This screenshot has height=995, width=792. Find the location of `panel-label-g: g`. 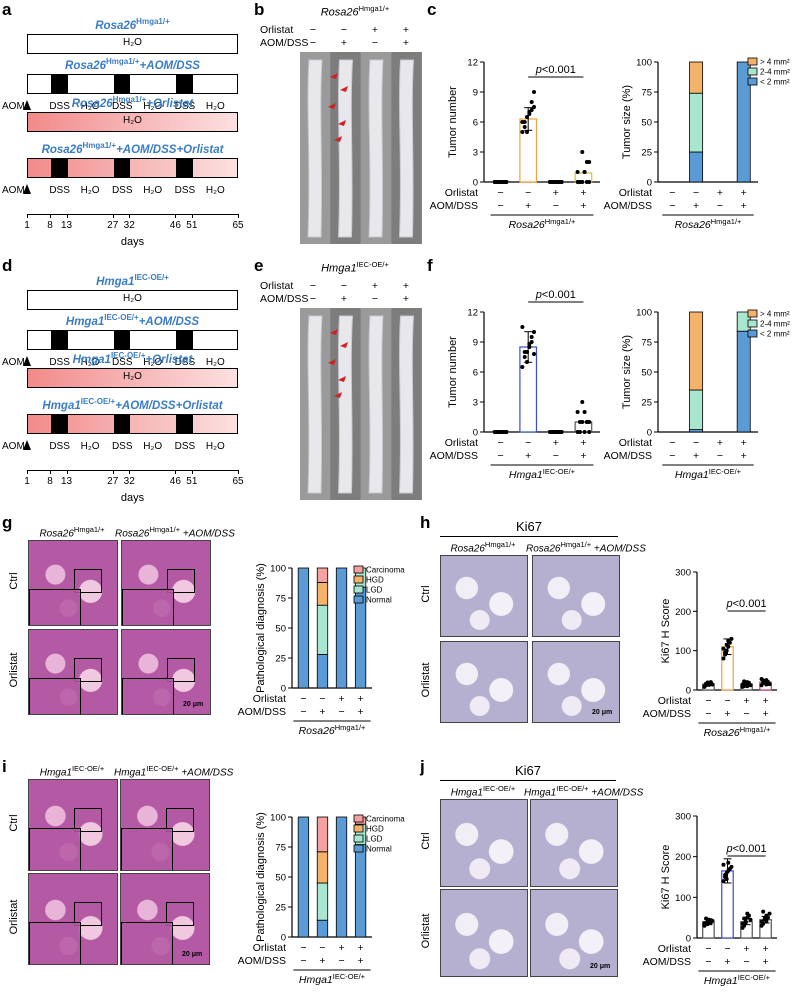

panel-label-g: g is located at coordinates (7, 522).